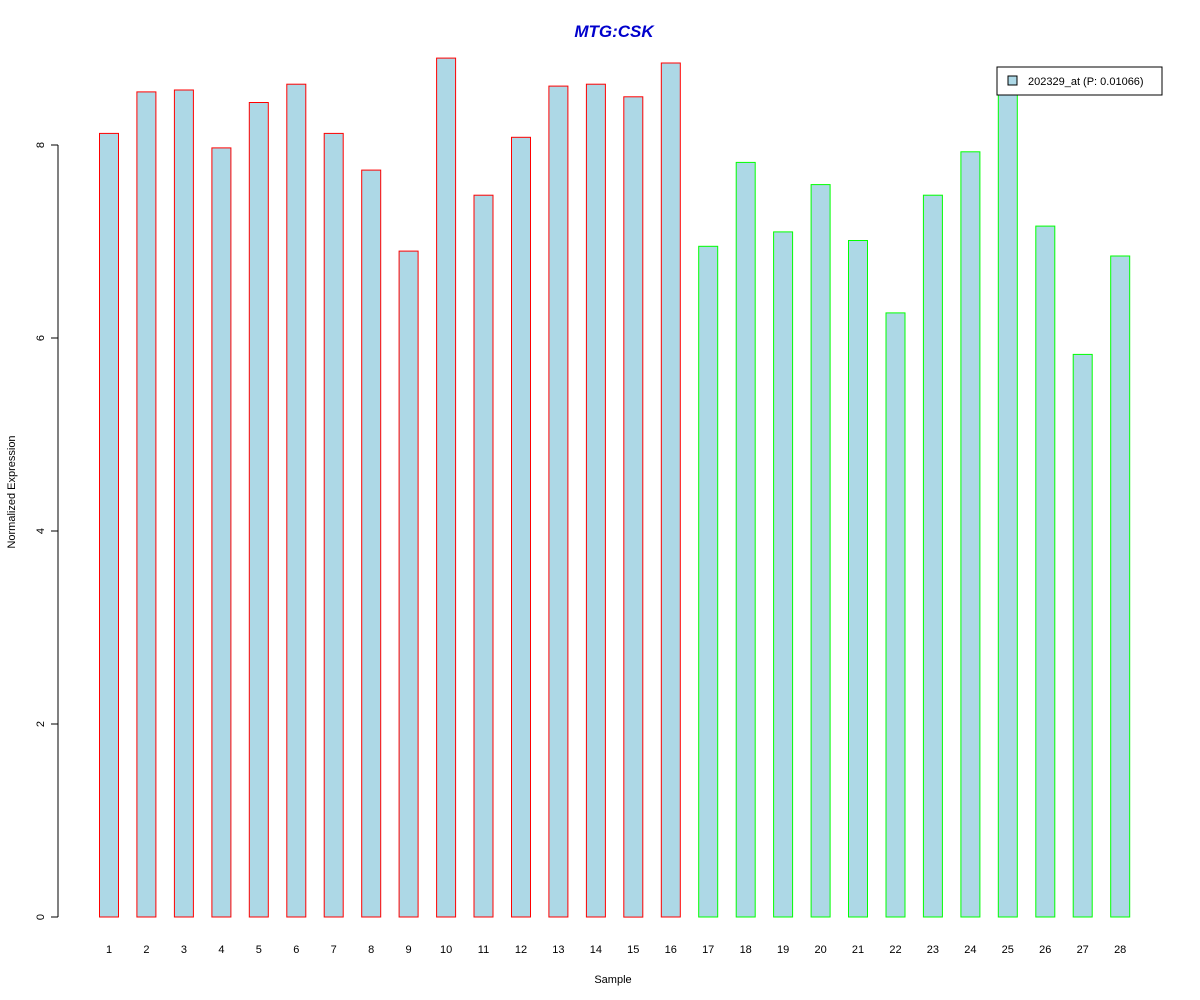 This screenshot has height=1000, width=1200. I want to click on y-tick-label: 0, so click(41, 917).